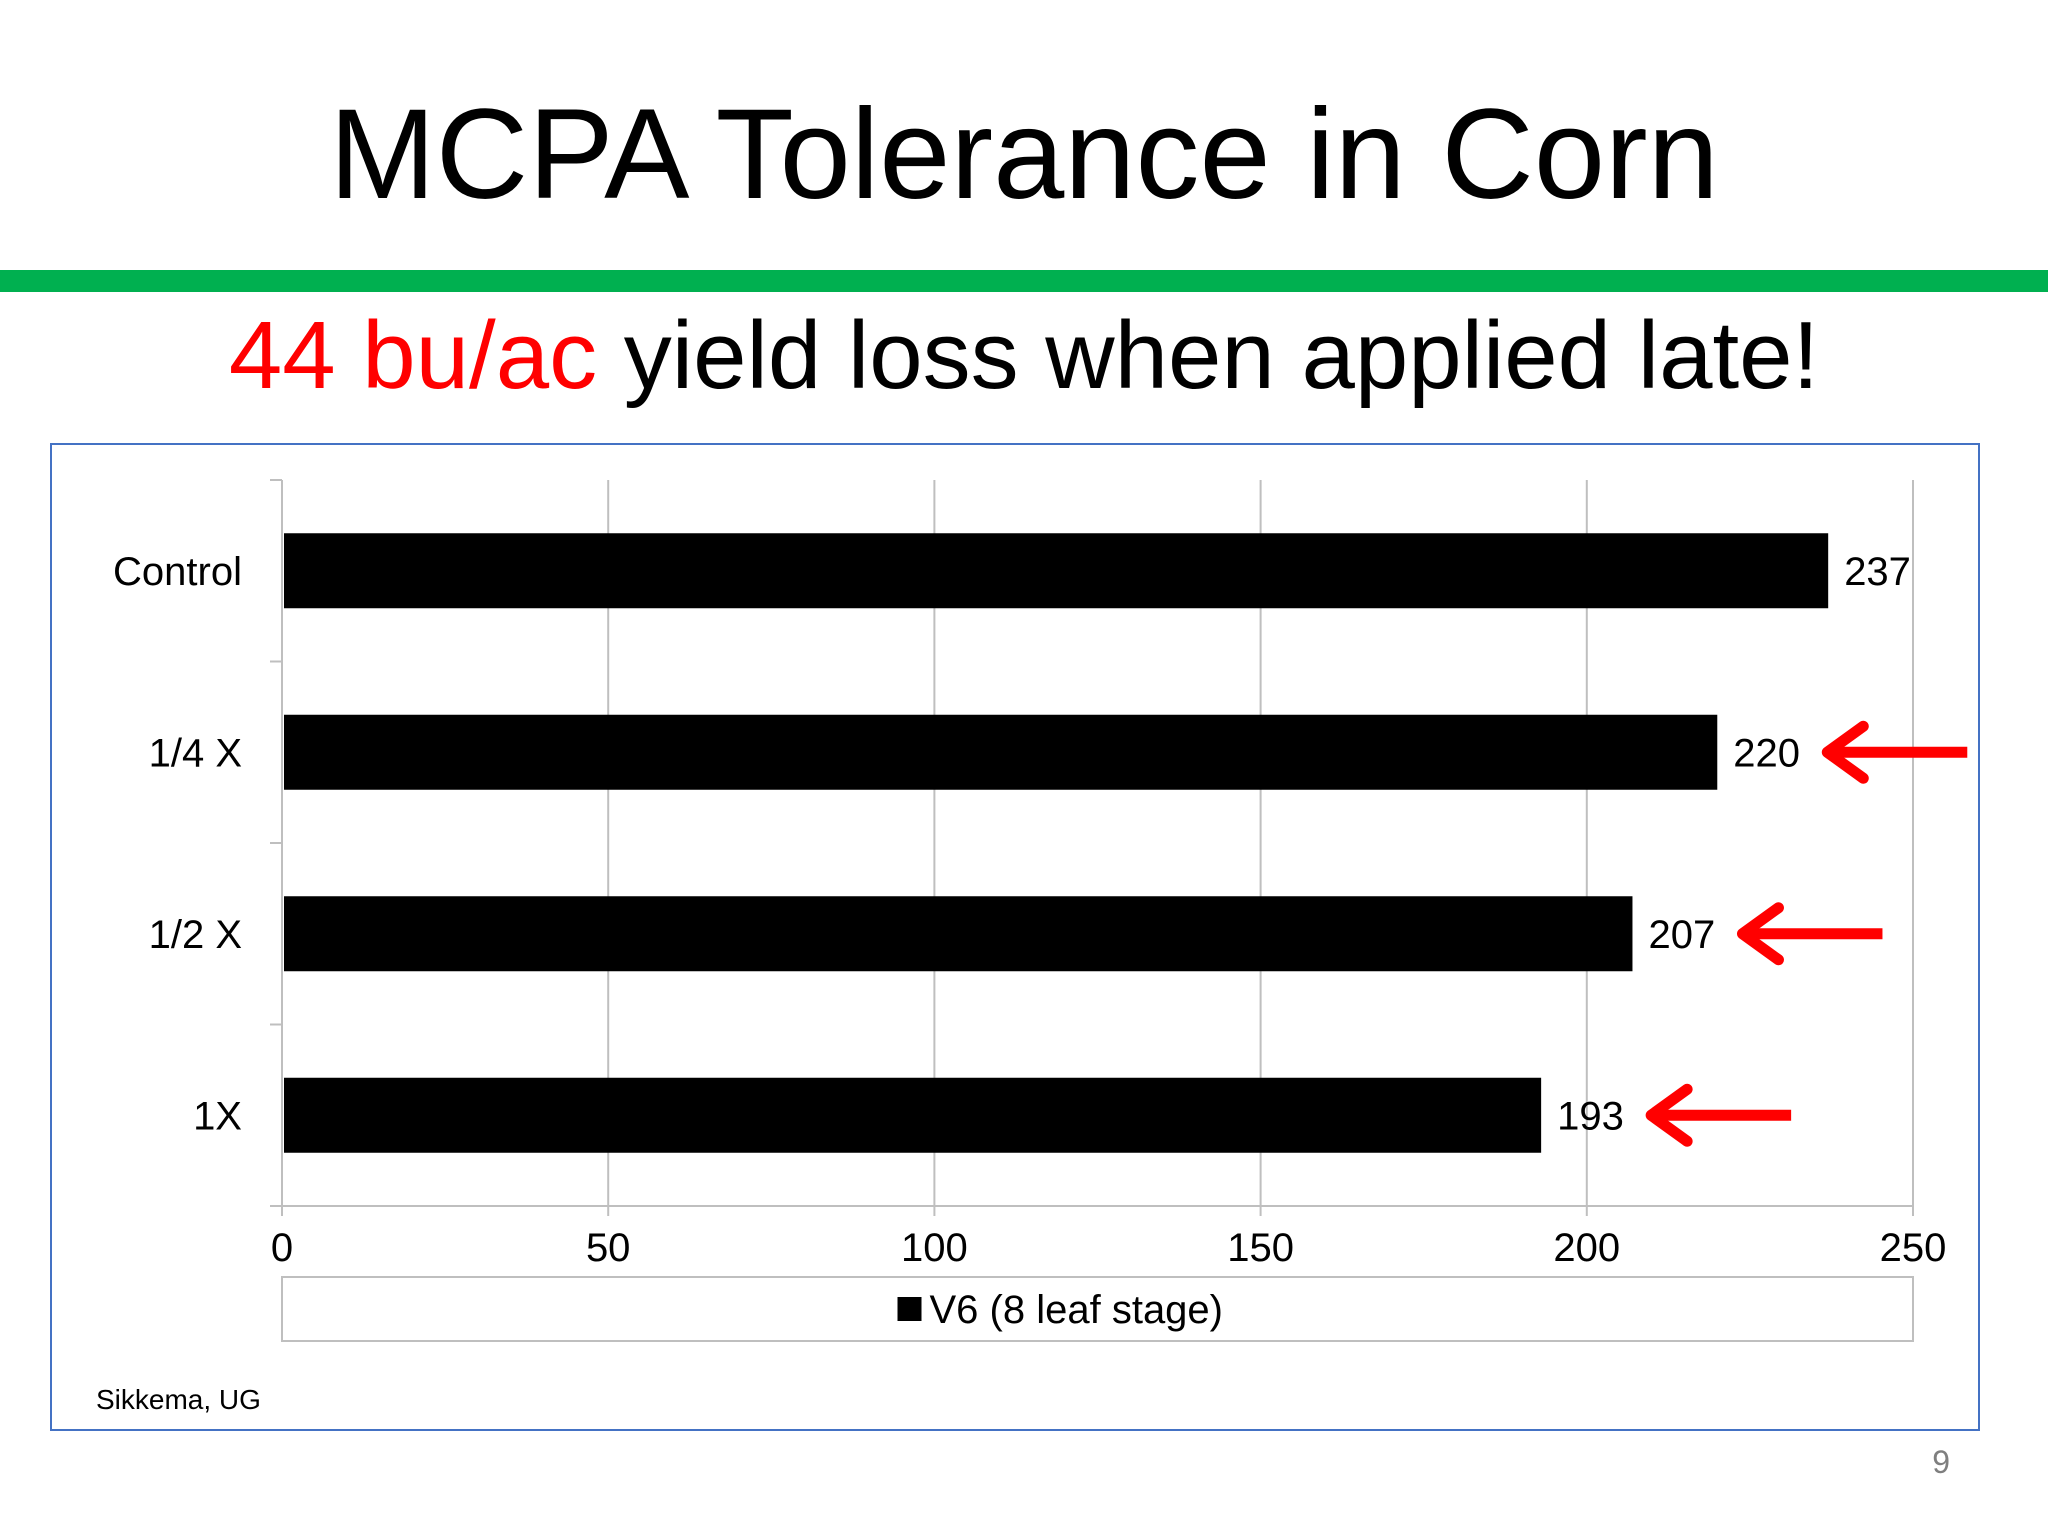  I want to click on data-label: 237, so click(1877, 572).